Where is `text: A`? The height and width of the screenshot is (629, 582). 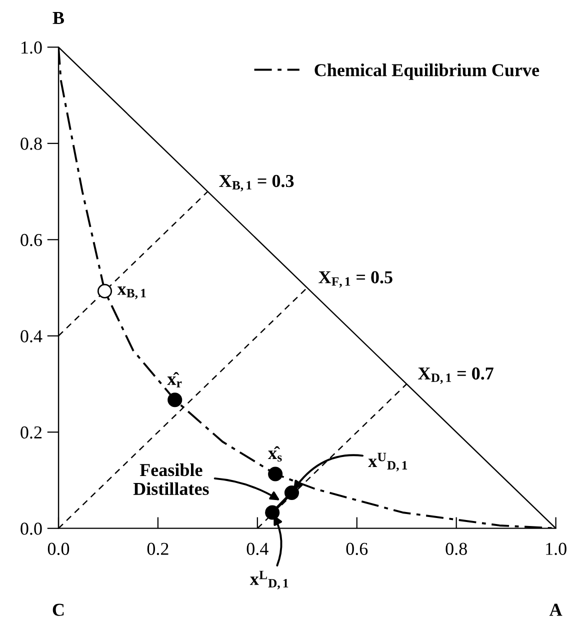 text: A is located at coordinates (555, 610).